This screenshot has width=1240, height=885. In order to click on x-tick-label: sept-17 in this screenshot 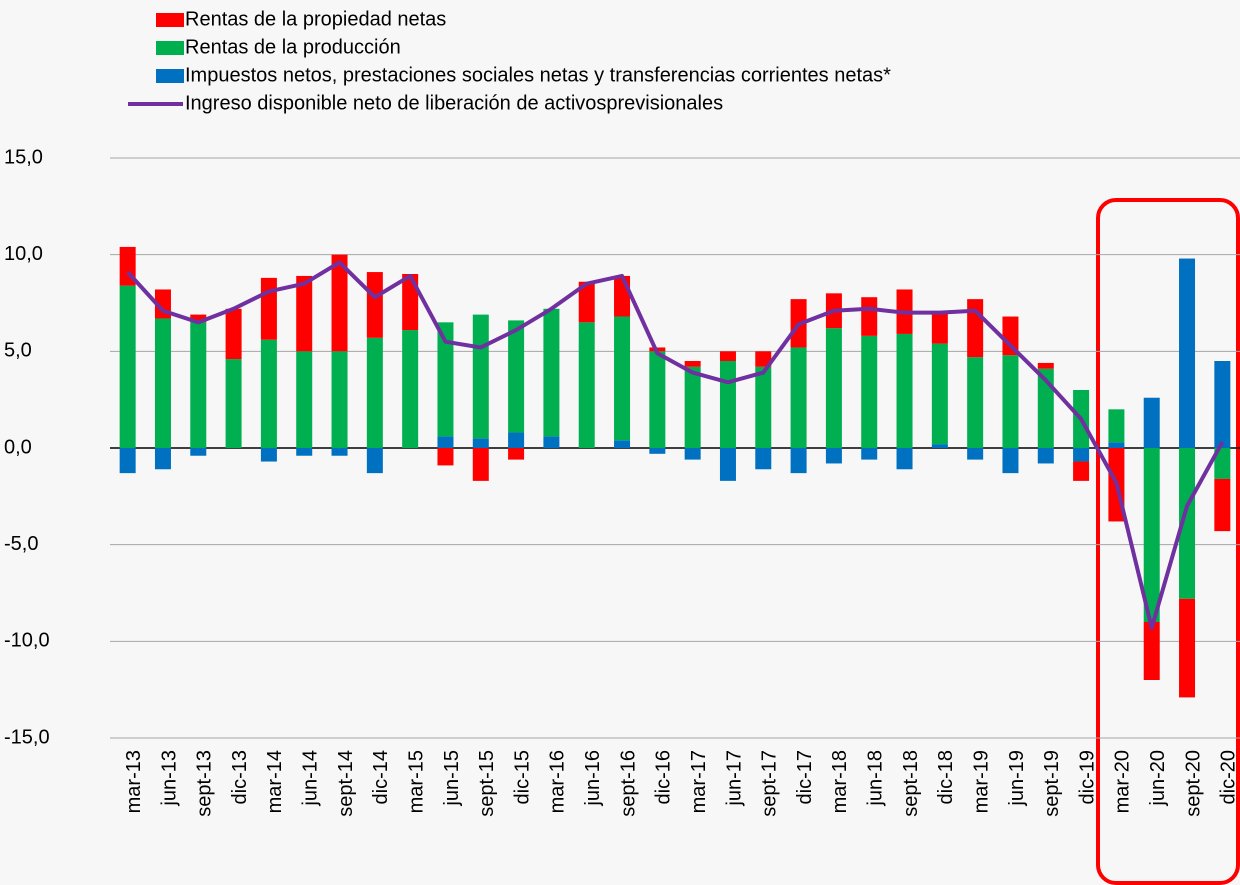, I will do `click(770, 783)`.